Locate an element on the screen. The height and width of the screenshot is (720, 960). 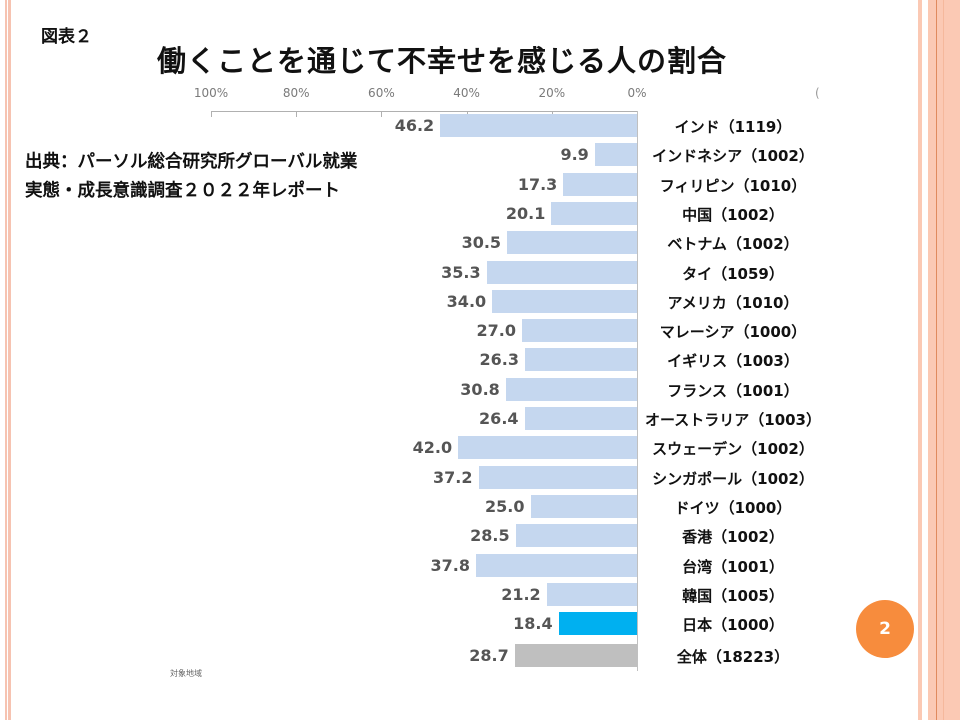
category-label: マレーシア（1000） is located at coordinates (733, 332).